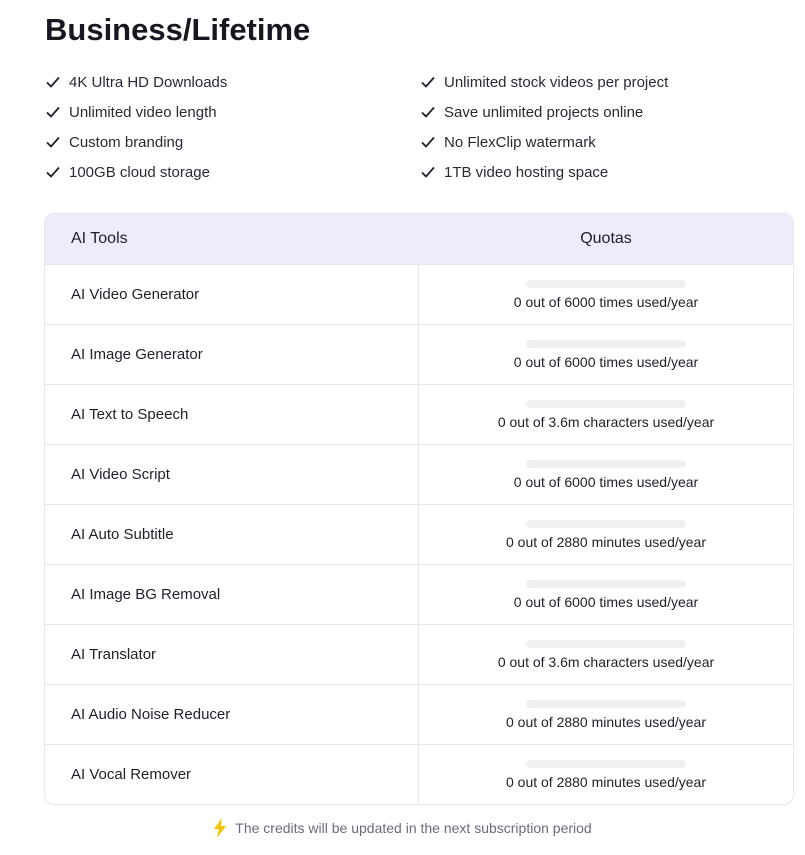 This screenshot has width=805, height=855. I want to click on feature-item: No FlexClip watermark, so click(582, 142).